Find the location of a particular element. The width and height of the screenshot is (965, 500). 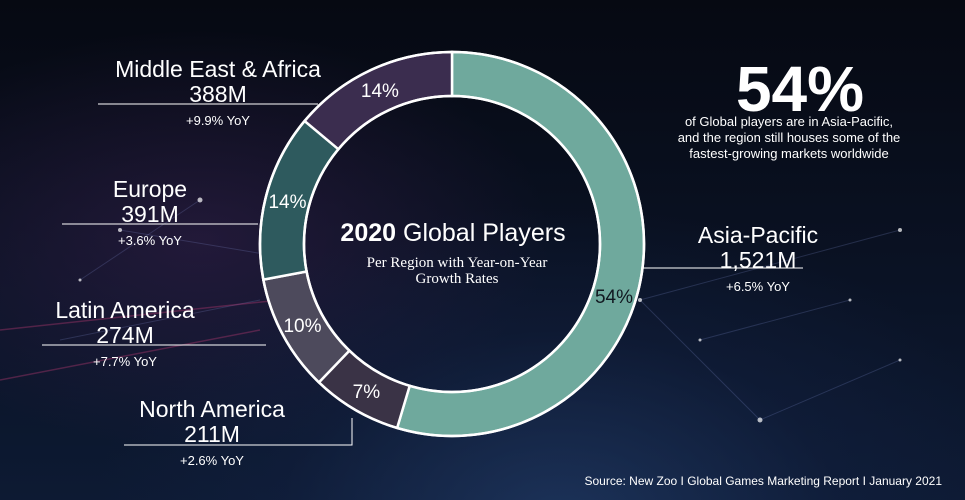

callout-line-3: fastest-growing markets worldwide is located at coordinates (789, 153).